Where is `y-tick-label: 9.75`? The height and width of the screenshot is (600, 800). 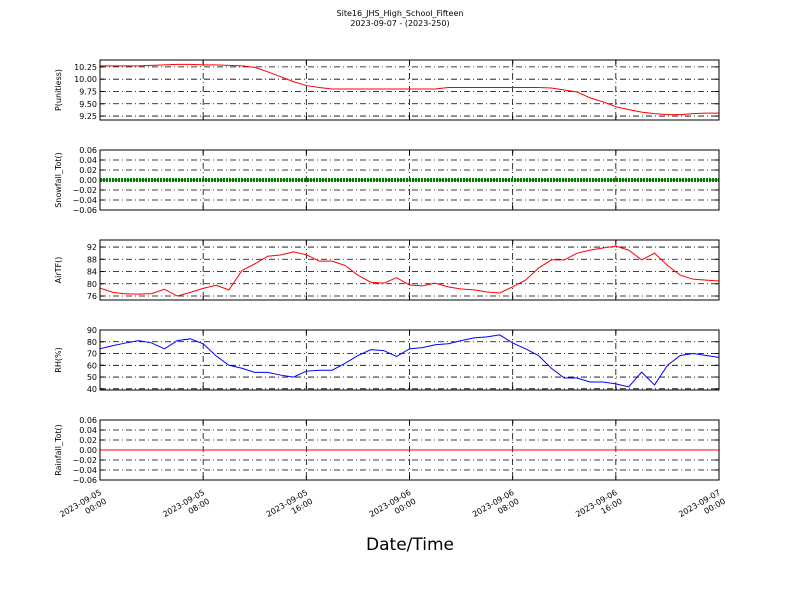 y-tick-label: 9.75 is located at coordinates (88, 91).